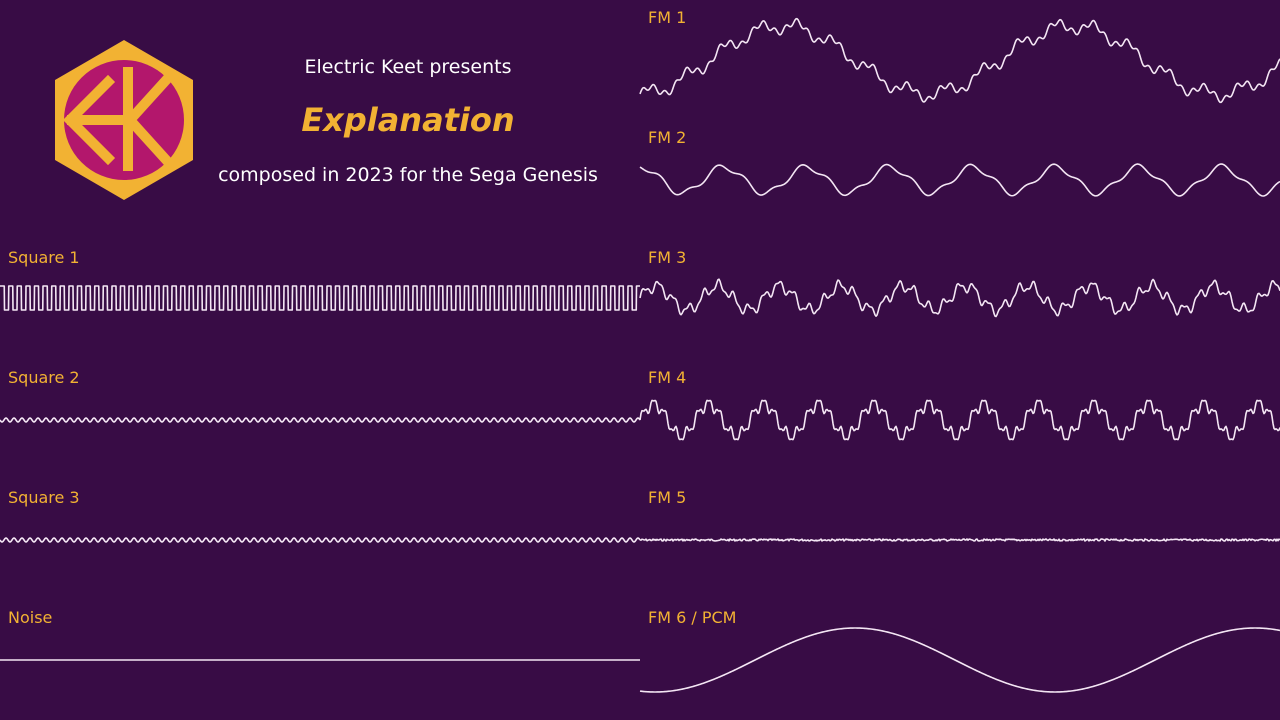 The width and height of the screenshot is (1280, 720). Describe the element at coordinates (44, 377) in the screenshot. I see `channel-label: Square 2` at that location.